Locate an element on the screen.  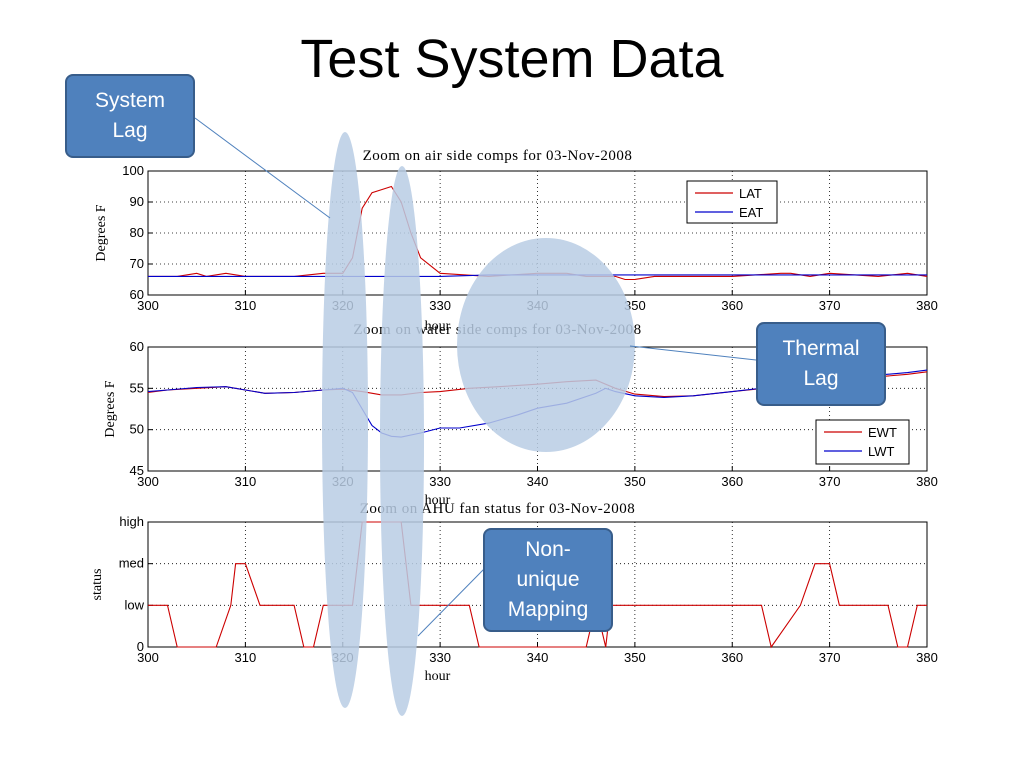
series-line-lwt is located at coordinates (537, 403).